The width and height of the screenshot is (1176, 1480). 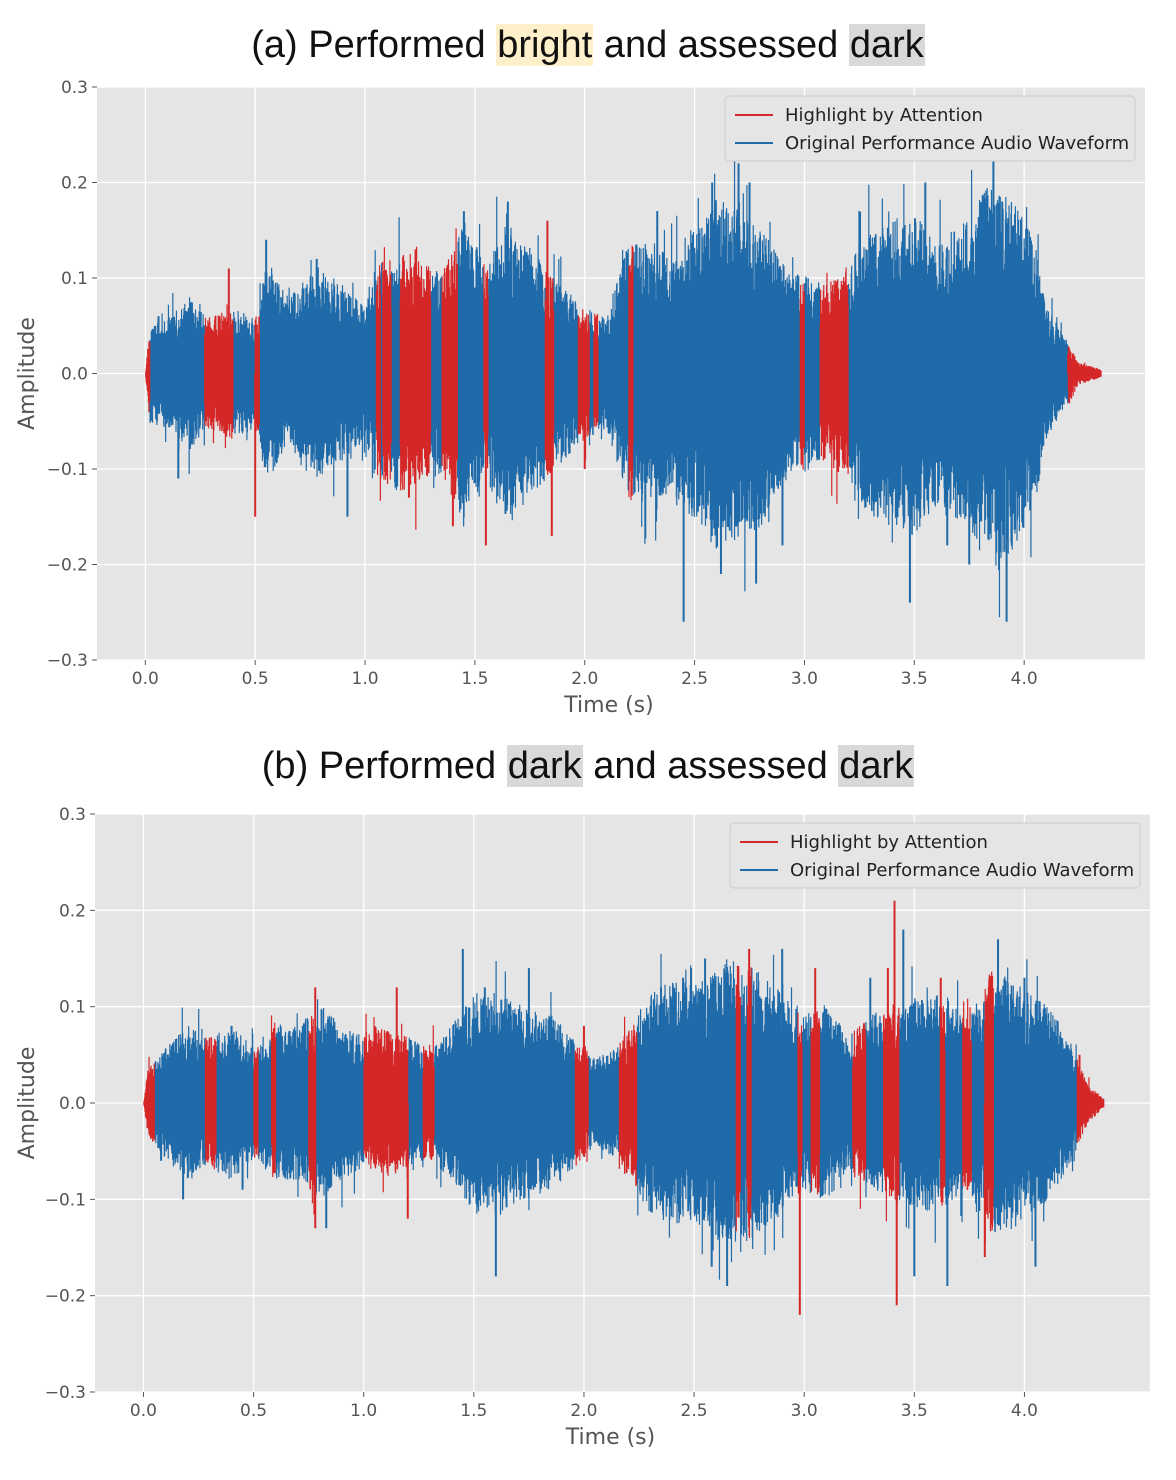 I want to click on title-b-dark-highlight-1: dark, so click(x=544, y=766).